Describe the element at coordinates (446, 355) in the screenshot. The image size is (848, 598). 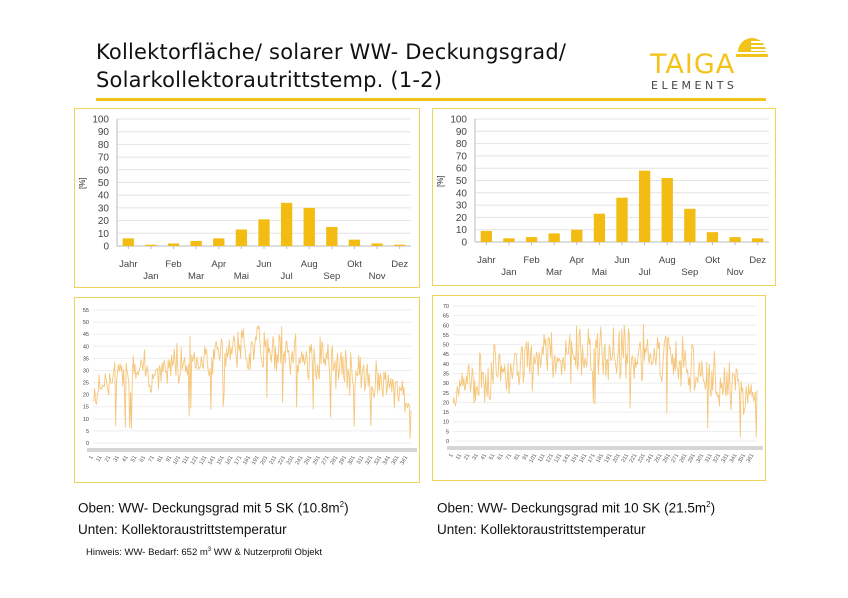
I see `y-tick-label: 45` at that location.